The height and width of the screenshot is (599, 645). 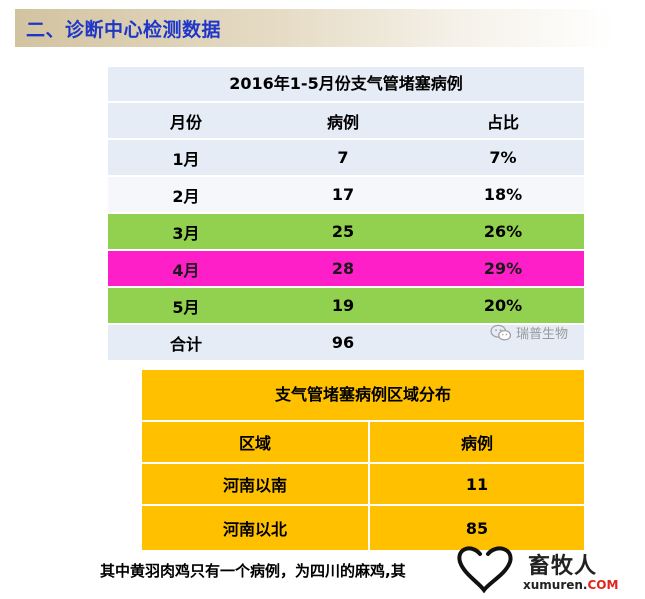 I want to click on table-header-row: 区域 病例, so click(x=363, y=443).